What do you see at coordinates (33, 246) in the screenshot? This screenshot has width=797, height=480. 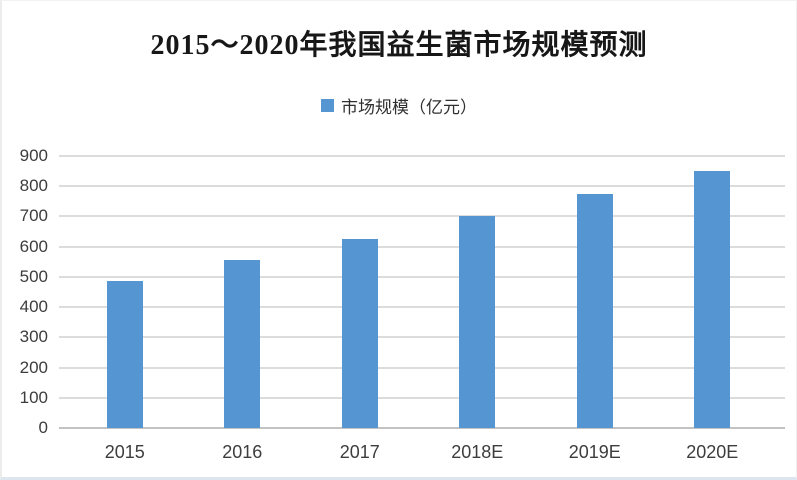 I see `y-axis-tick-label: 600` at bounding box center [33, 246].